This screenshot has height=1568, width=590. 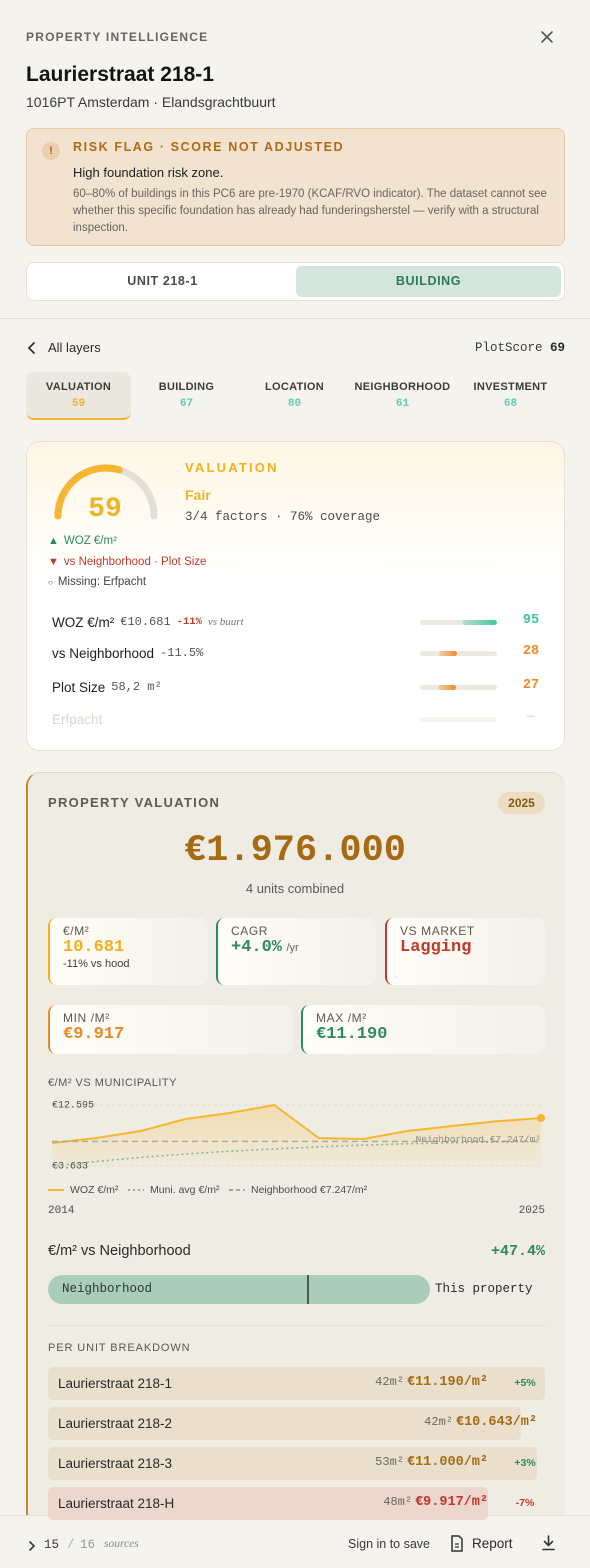 What do you see at coordinates (162, 281) in the screenshot?
I see `scope-tab: UNIT 218-1` at bounding box center [162, 281].